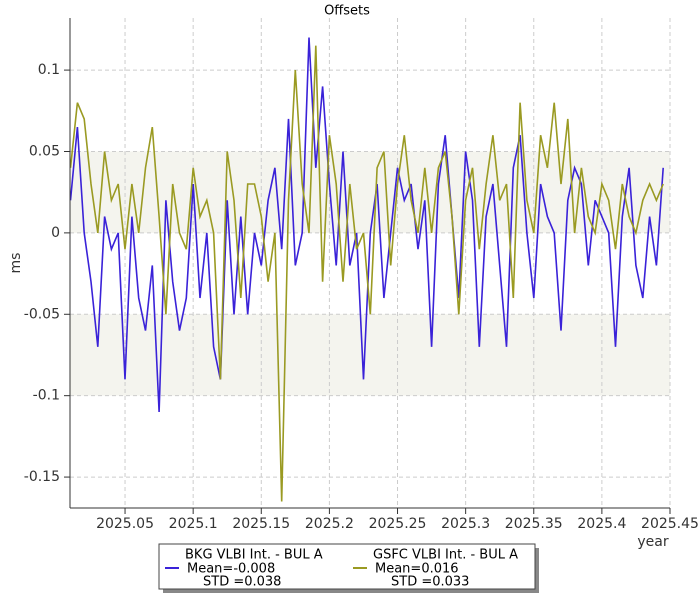  What do you see at coordinates (49, 70) in the screenshot?
I see `y-tick-label: 0.1` at bounding box center [49, 70].